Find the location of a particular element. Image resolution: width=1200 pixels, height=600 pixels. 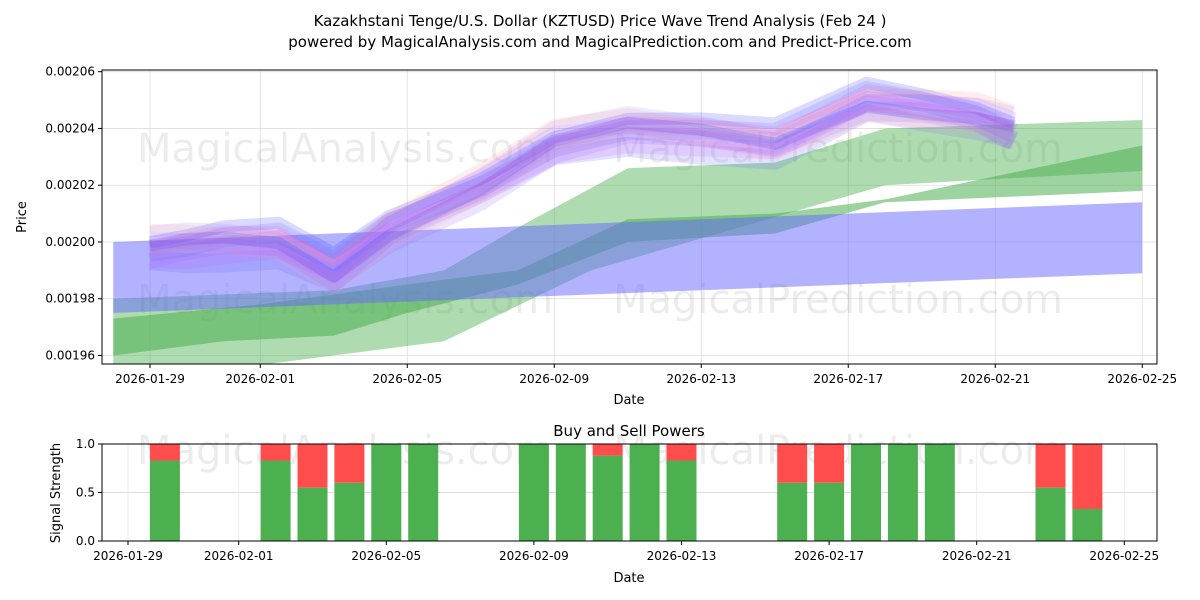

y-tick-label: 1.0 is located at coordinates (85, 444).